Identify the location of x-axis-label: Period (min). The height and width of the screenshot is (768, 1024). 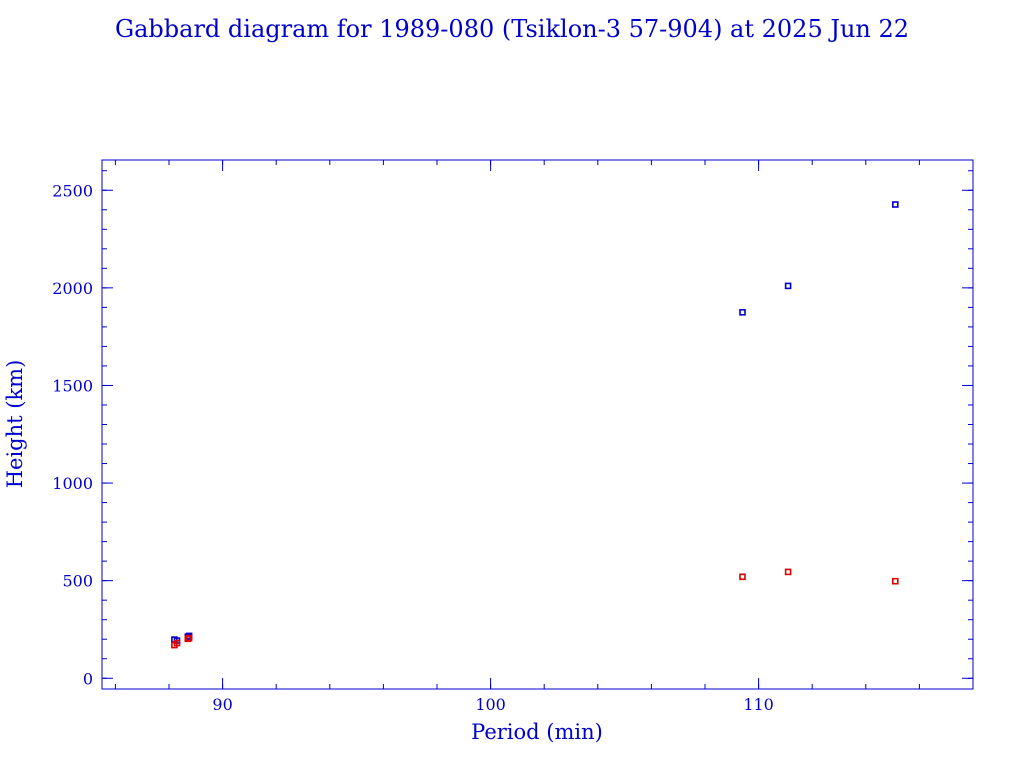
(537, 732).